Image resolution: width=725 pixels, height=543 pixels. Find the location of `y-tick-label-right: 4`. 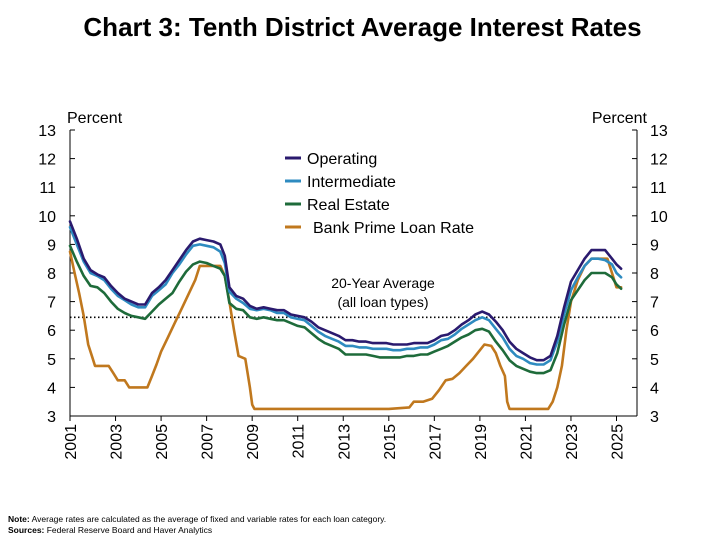

y-tick-label-right: 4 is located at coordinates (654, 388).